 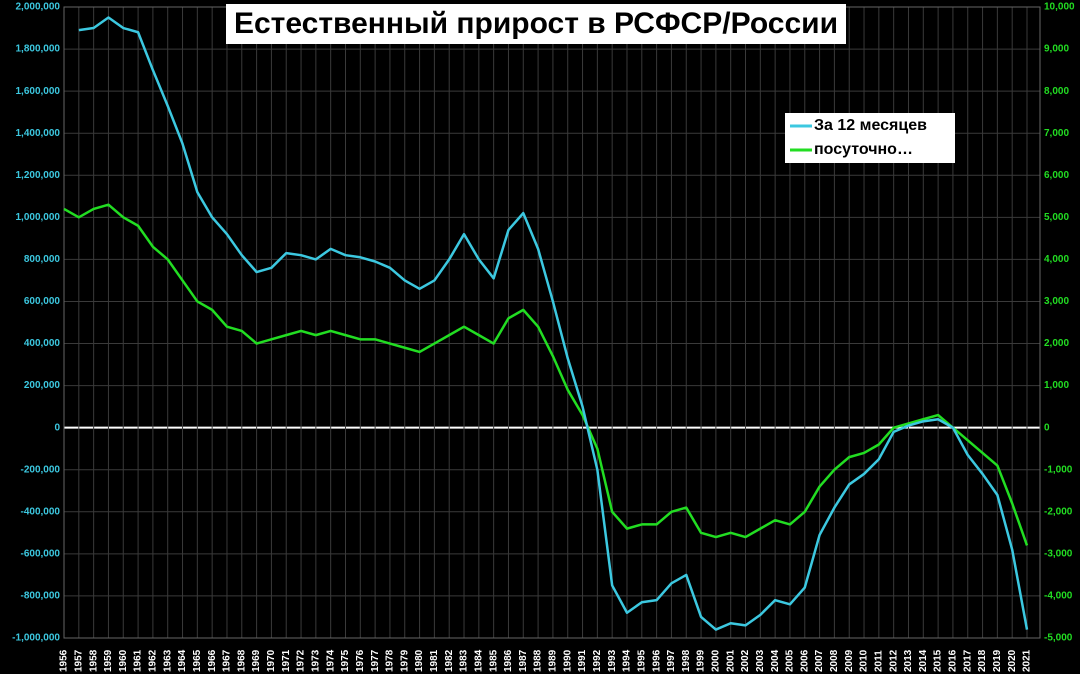 What do you see at coordinates (790, 660) in the screenshot?
I see `x-tick-label: 2005` at bounding box center [790, 660].